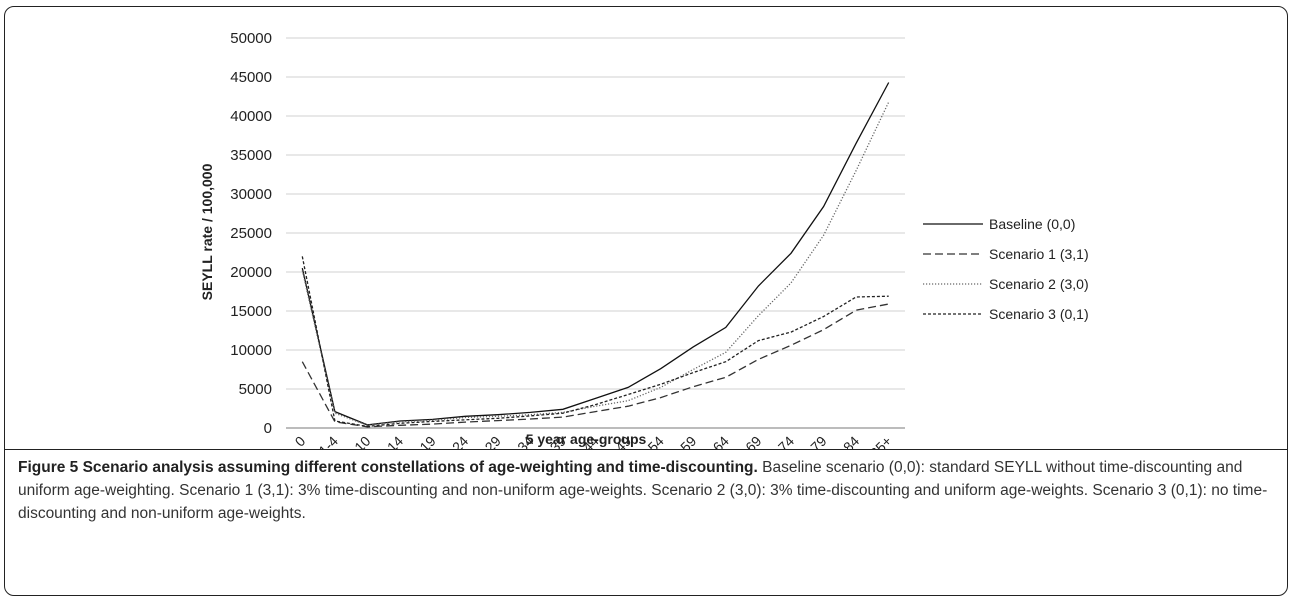  What do you see at coordinates (251, 194) in the screenshot?
I see `y-tick-label: 30000` at bounding box center [251, 194].